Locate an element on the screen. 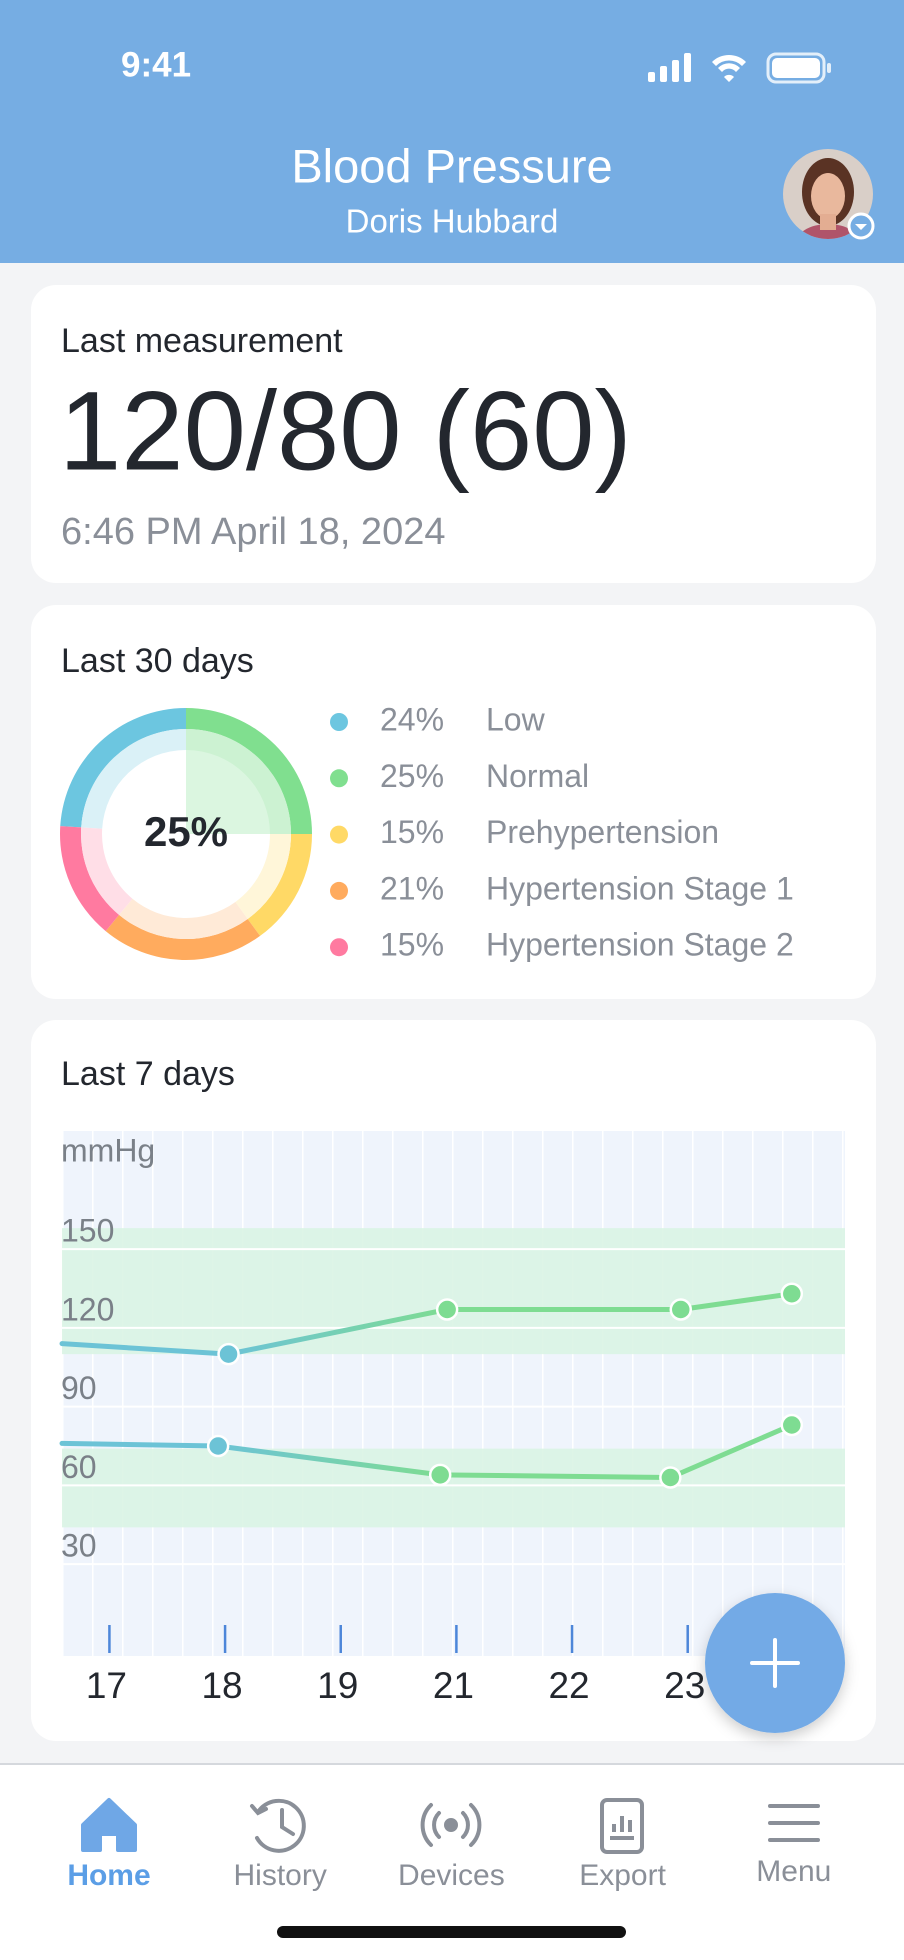 Image resolution: width=904 pixels, height=1960 pixels. x-tick-label: 21 is located at coordinates (453, 1685).